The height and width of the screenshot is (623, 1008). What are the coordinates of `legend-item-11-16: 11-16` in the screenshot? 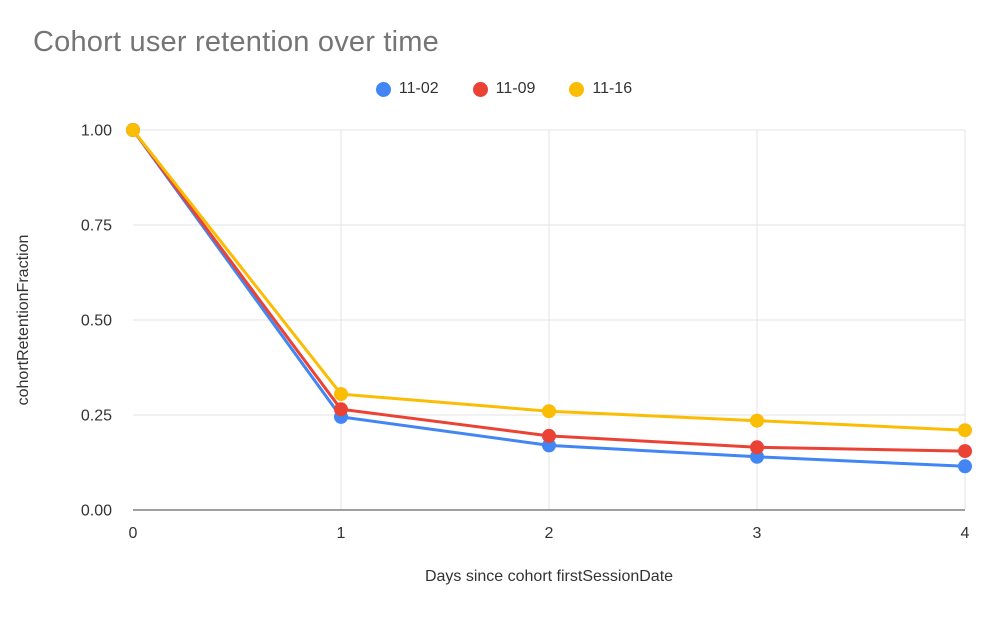 It's located at (600, 89).